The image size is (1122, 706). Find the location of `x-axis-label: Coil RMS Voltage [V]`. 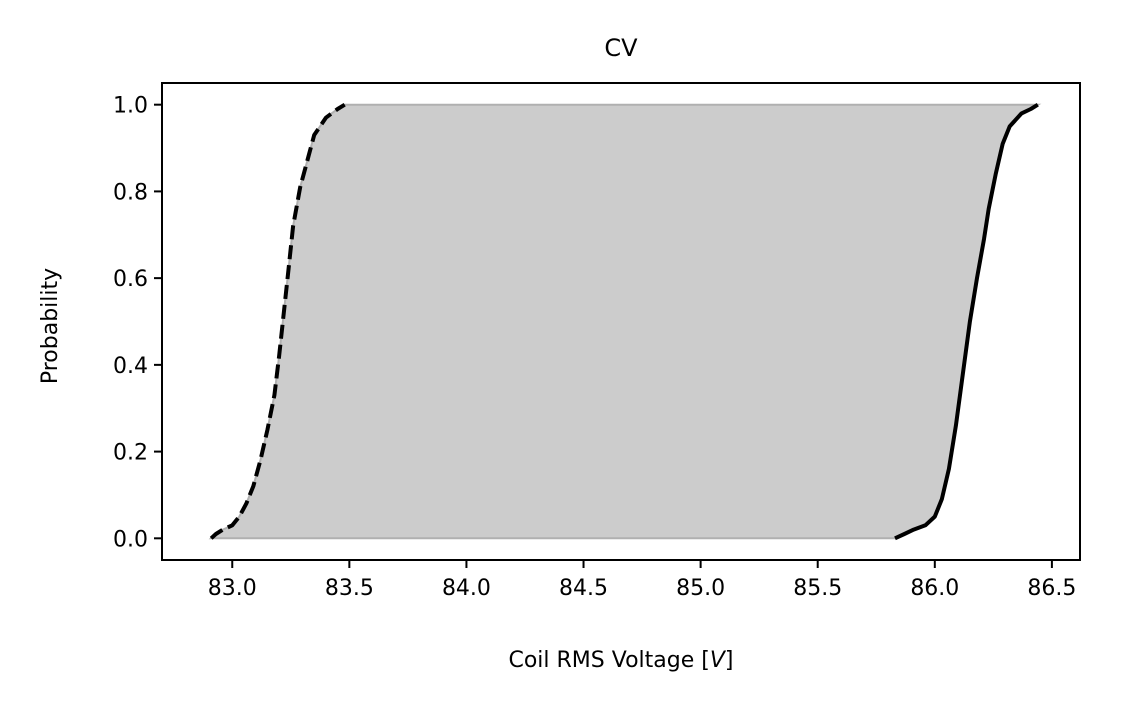

x-axis-label: Coil RMS Voltage [V] is located at coordinates (620, 660).